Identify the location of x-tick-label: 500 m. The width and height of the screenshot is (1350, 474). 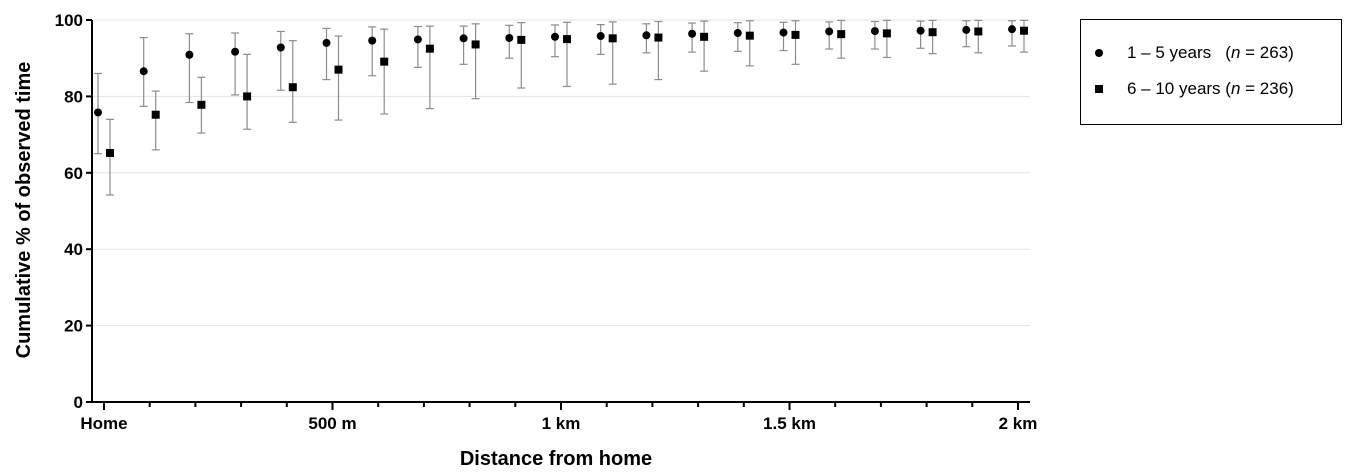
(332, 423).